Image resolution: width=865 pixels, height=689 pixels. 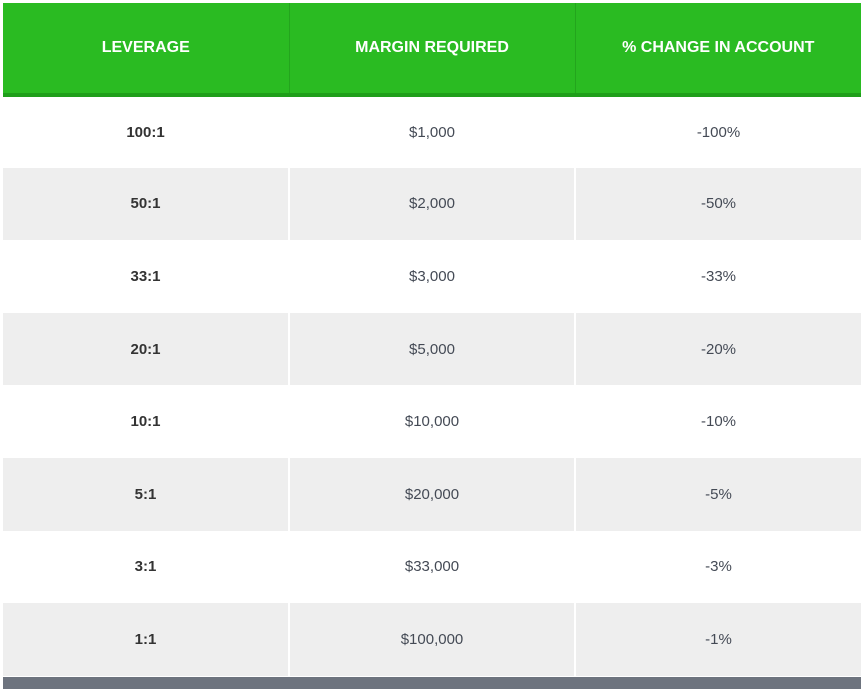 I want to click on table-footer-bar, so click(x=432, y=683).